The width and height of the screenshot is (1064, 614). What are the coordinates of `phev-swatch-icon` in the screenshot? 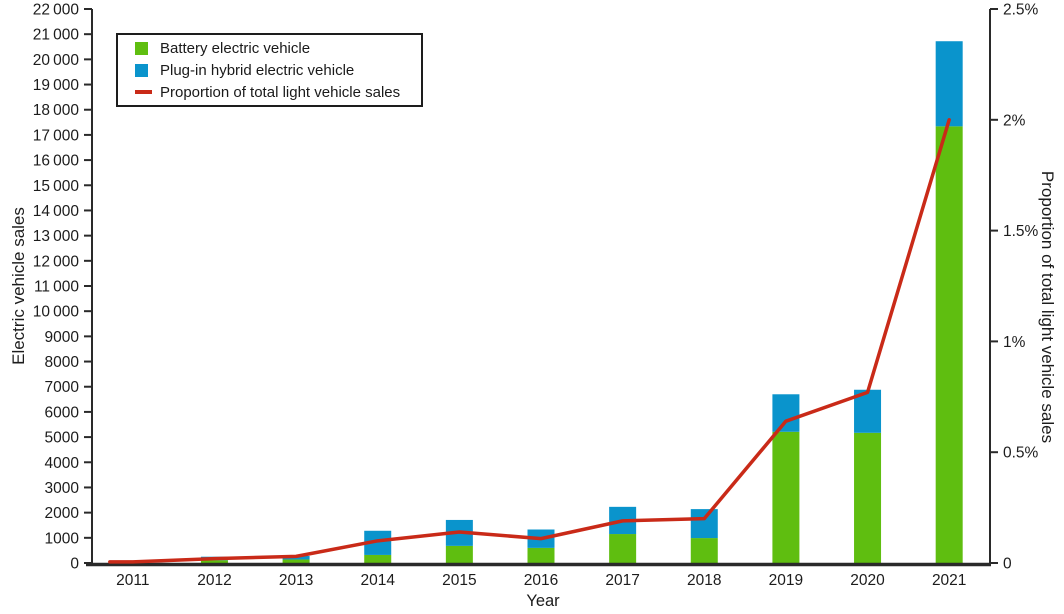 It's located at (141, 70).